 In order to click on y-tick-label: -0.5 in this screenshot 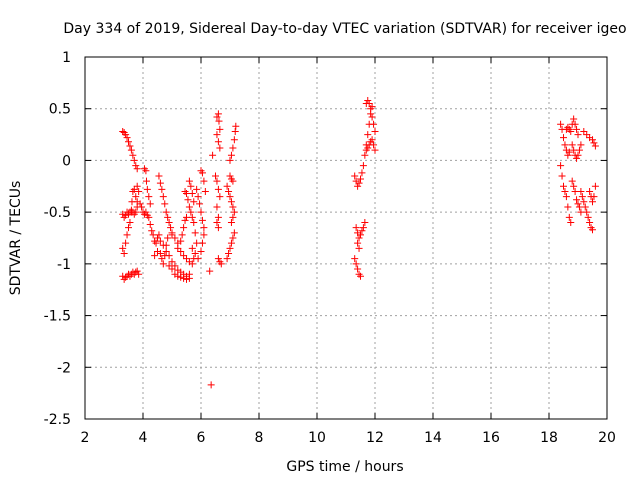, I will do `click(57, 213)`.